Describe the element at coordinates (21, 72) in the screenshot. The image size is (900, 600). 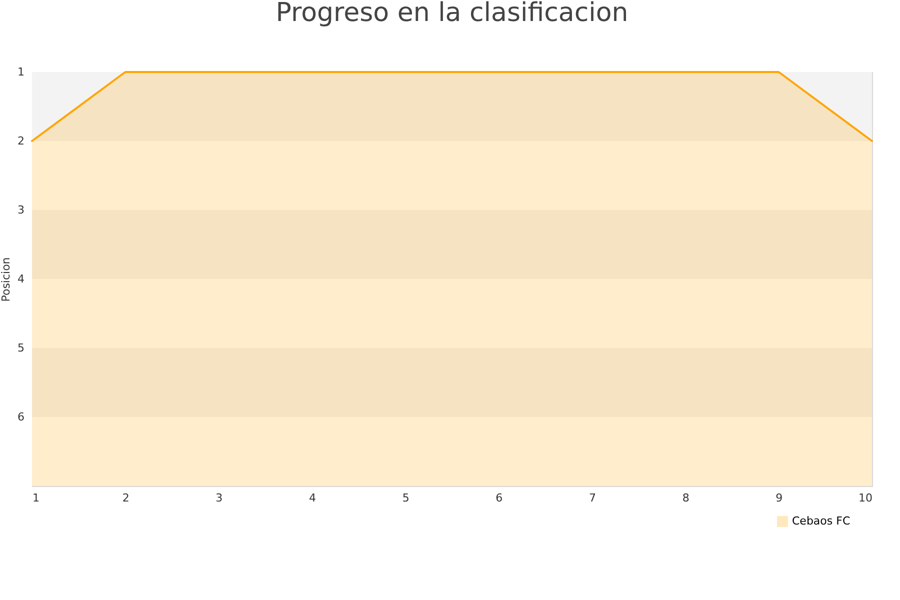
I see `y-tick-label: 1` at that location.